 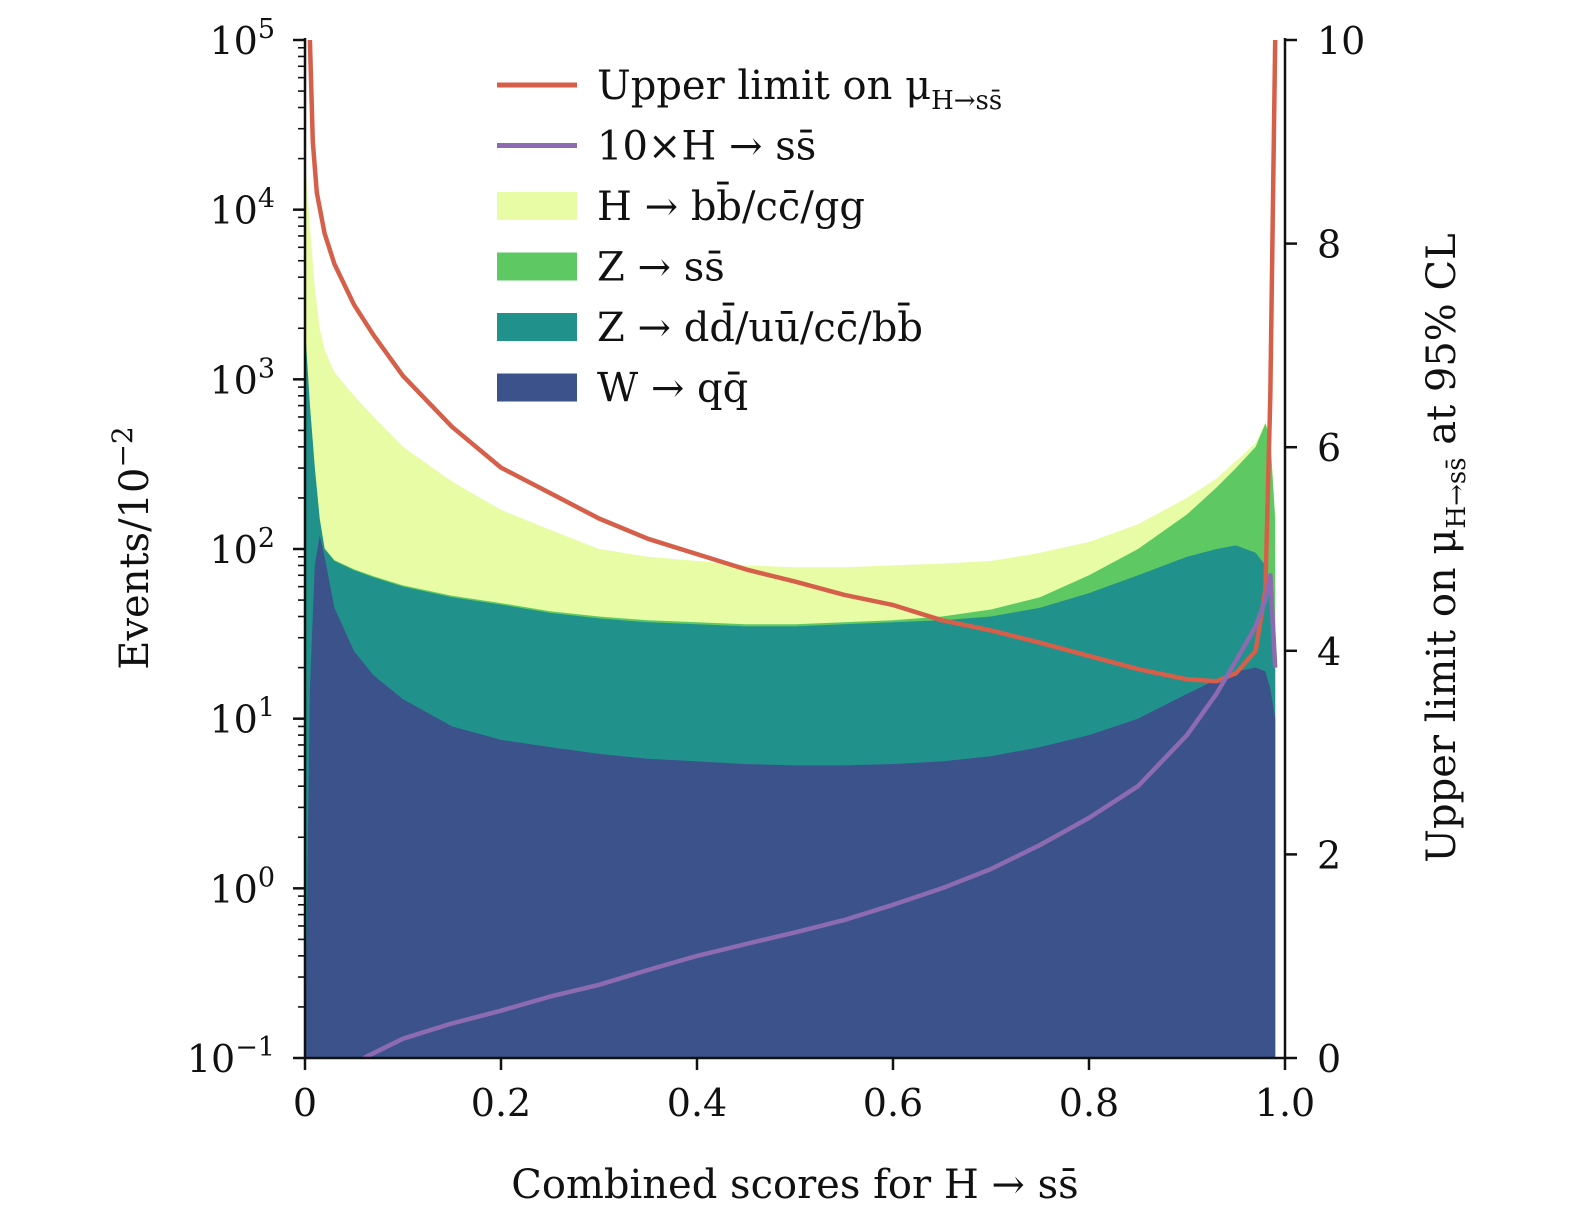 I want to click on y-right-tick-label-4: 8, so click(x=1329, y=245).